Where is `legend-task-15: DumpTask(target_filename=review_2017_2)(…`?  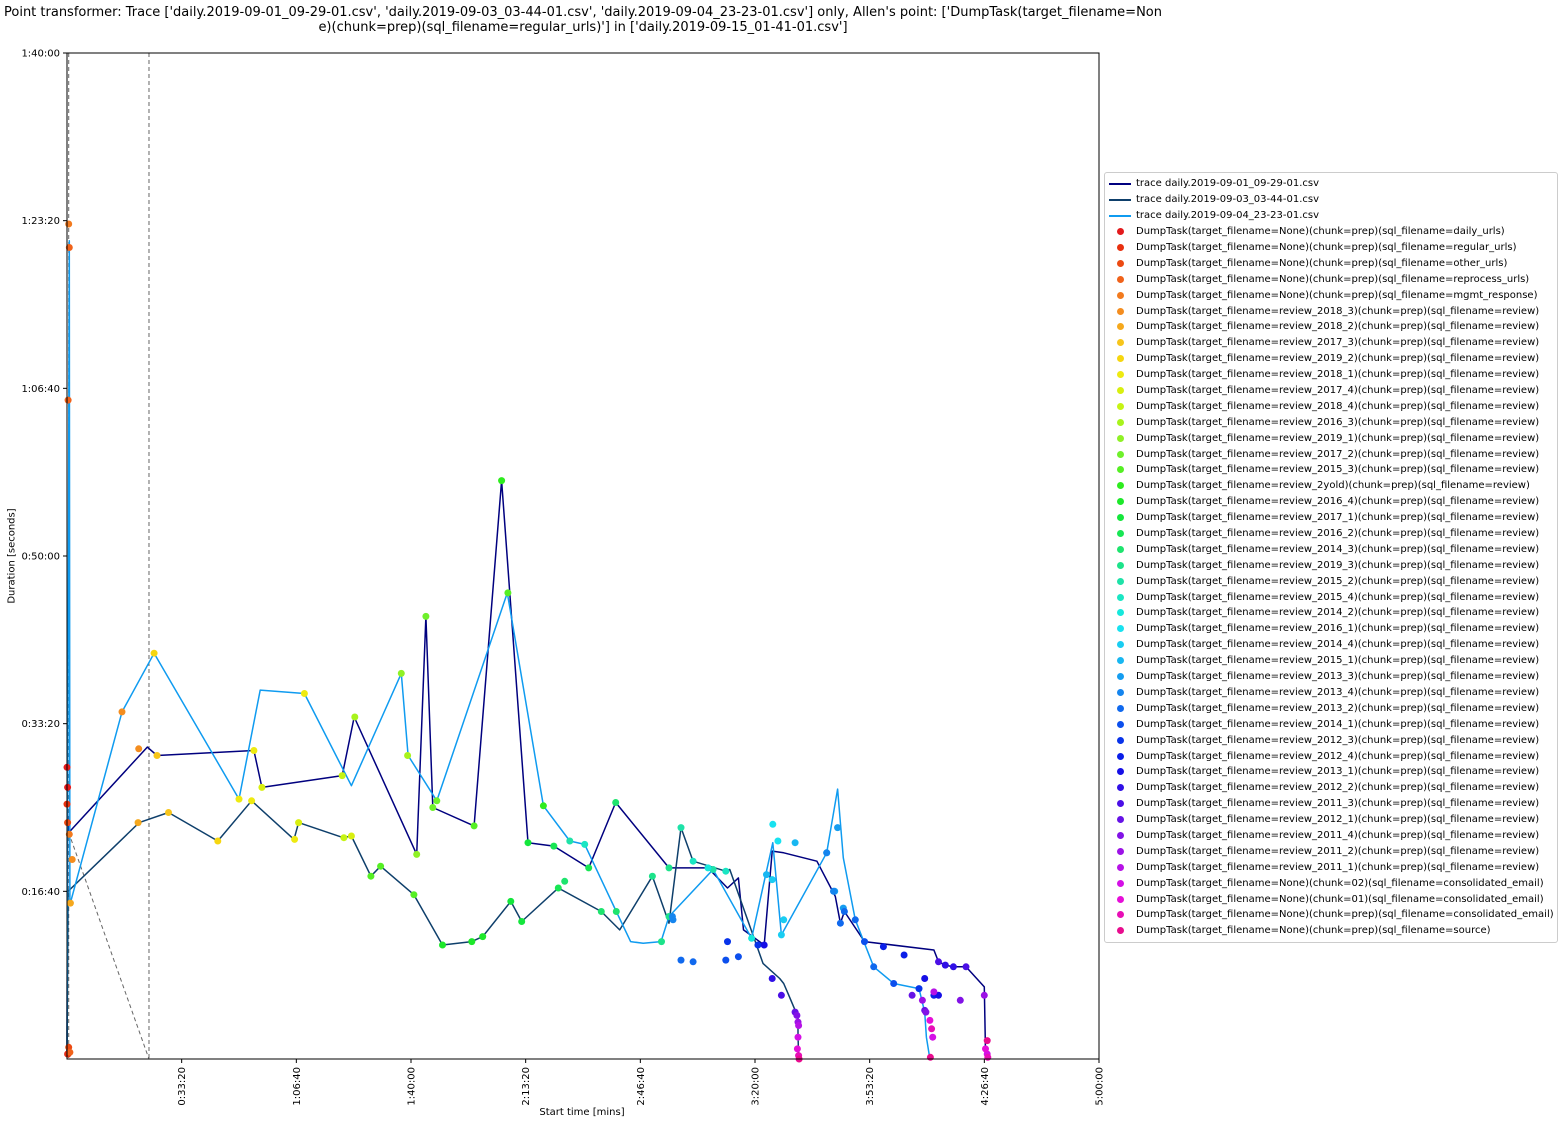 legend-task-15: DumpTask(target_filename=review_2017_2)(… is located at coordinates (1331, 454).